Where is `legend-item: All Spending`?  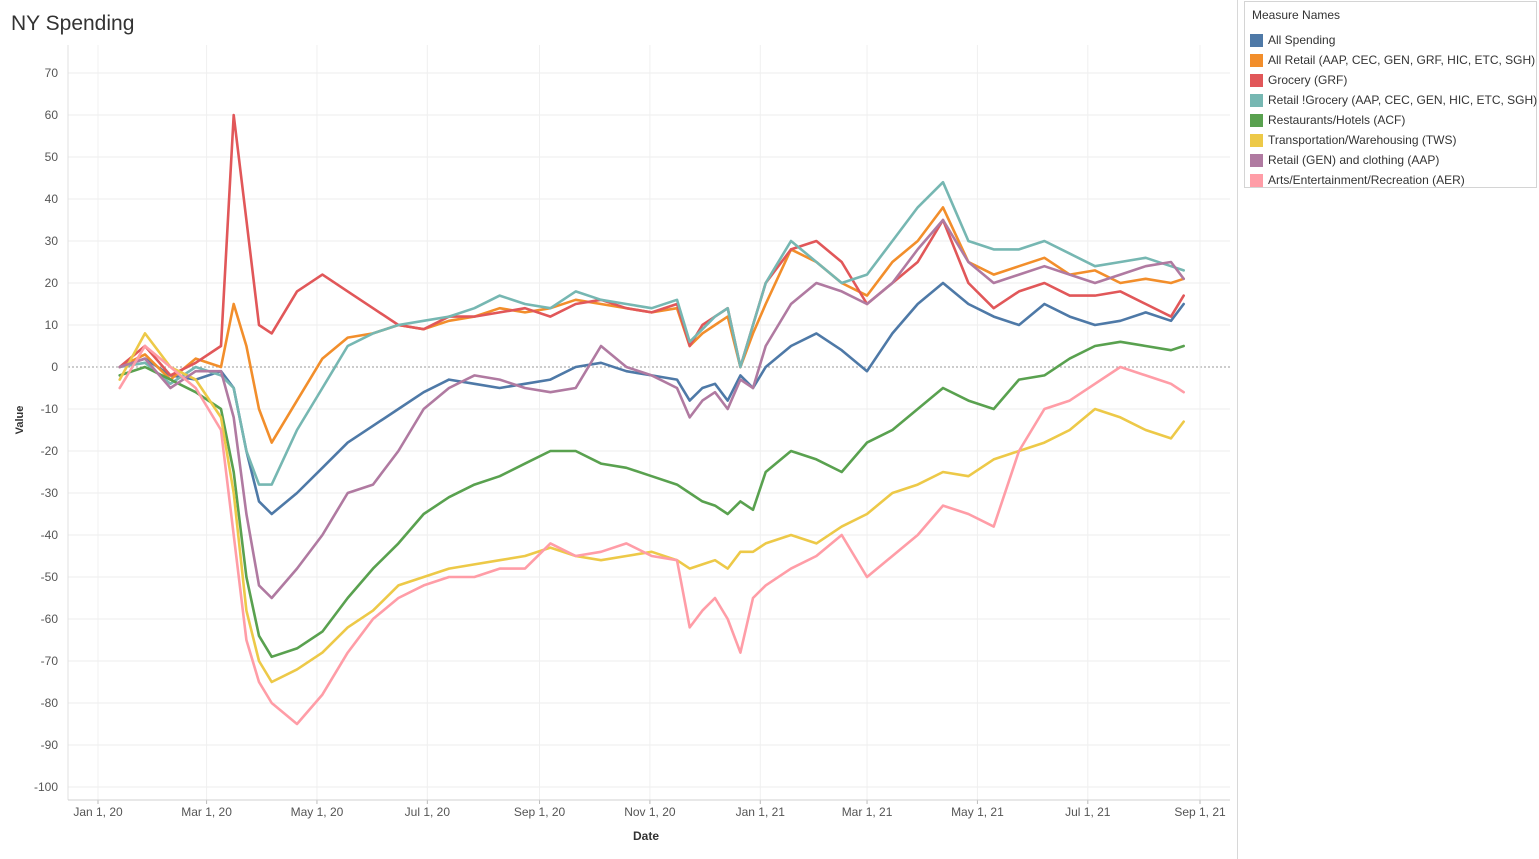
legend-item: All Spending is located at coordinates (1392, 41).